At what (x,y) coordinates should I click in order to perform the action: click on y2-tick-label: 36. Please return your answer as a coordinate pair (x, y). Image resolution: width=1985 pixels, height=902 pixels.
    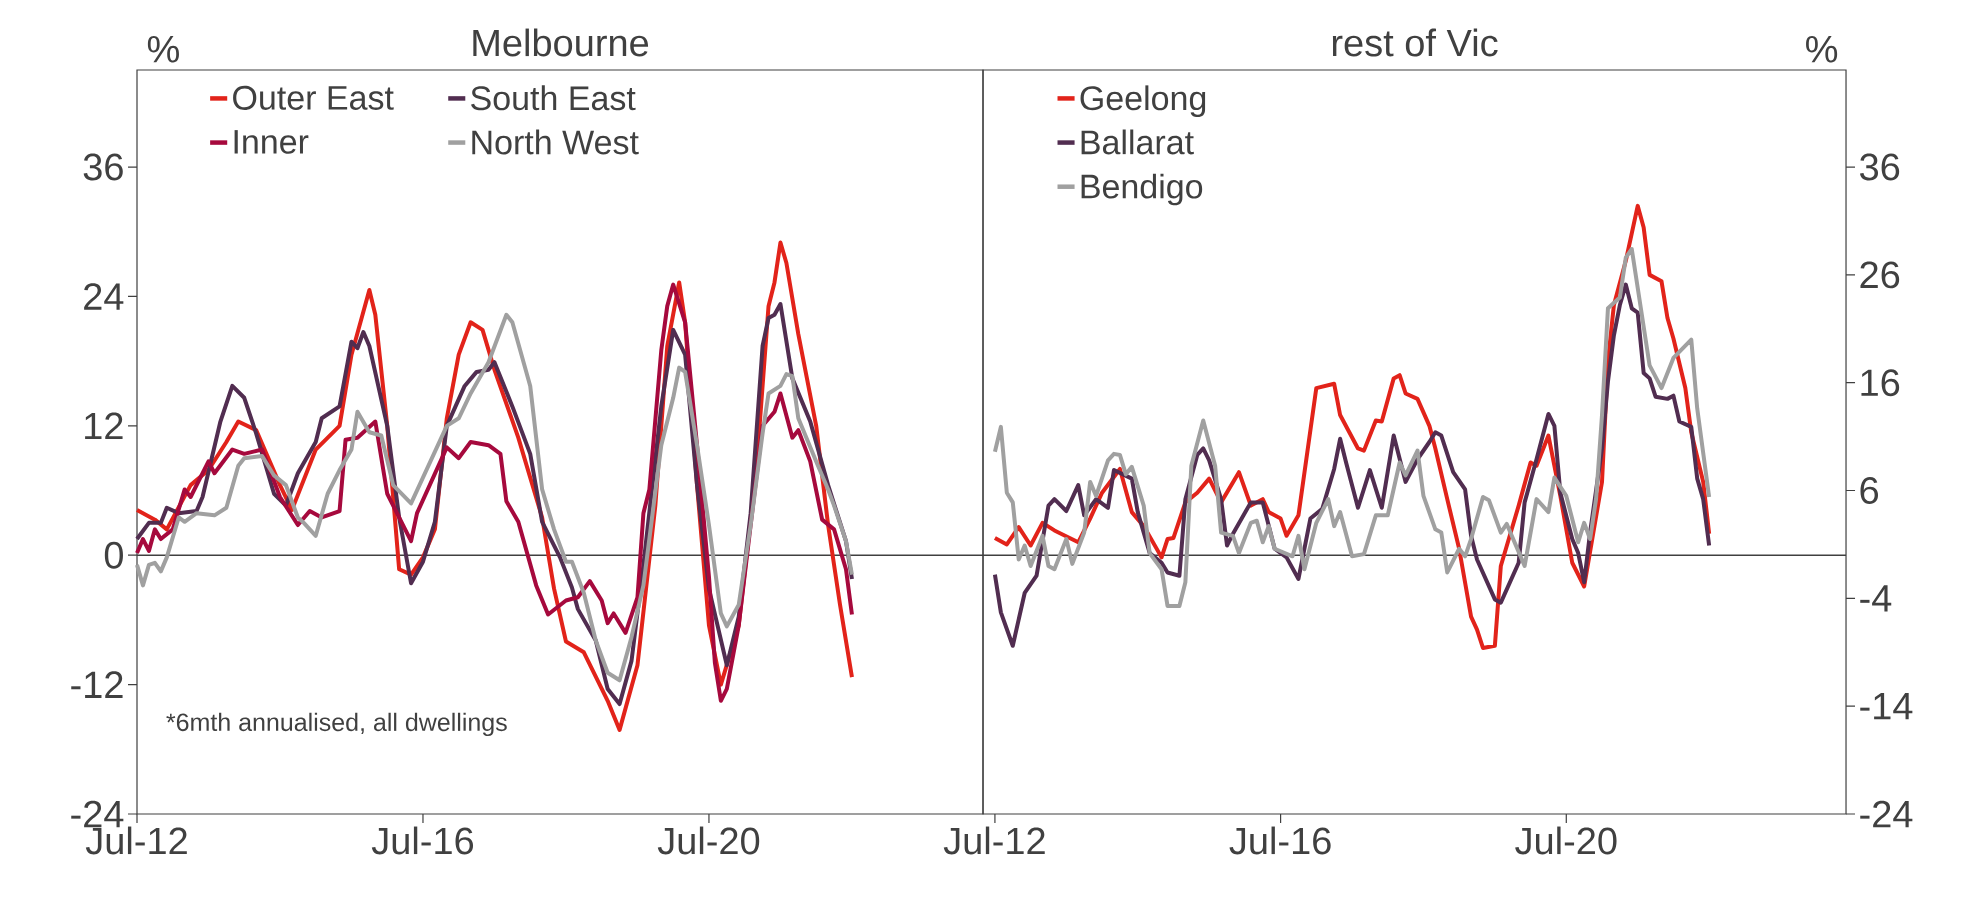
    Looking at the image, I should click on (1880, 167).